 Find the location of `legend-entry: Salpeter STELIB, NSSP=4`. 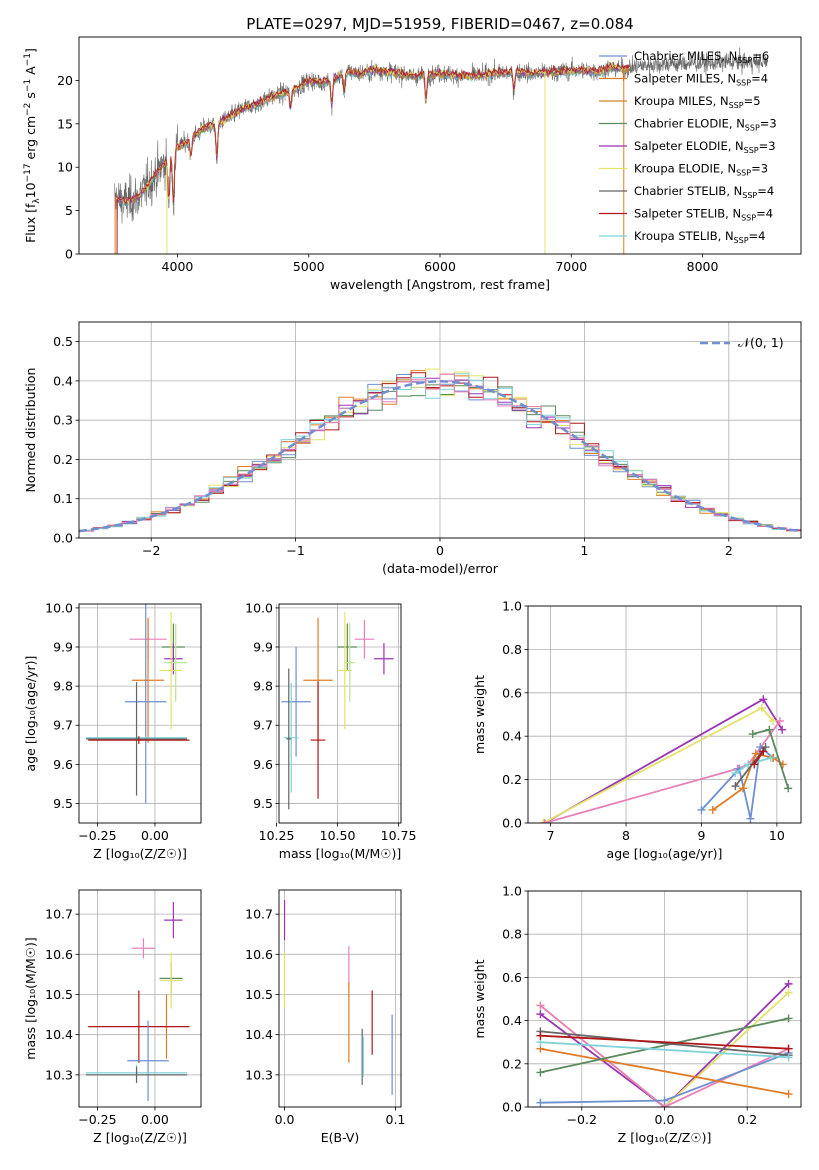

legend-entry: Salpeter STELIB, NSSP=4 is located at coordinates (703, 215).